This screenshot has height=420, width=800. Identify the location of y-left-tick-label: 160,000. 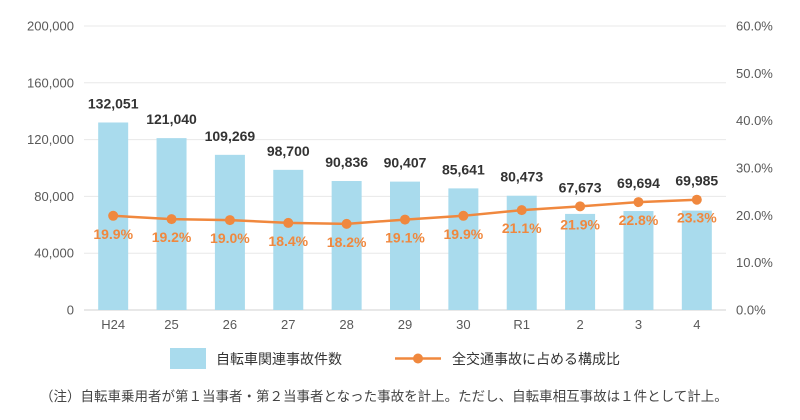
(50, 82).